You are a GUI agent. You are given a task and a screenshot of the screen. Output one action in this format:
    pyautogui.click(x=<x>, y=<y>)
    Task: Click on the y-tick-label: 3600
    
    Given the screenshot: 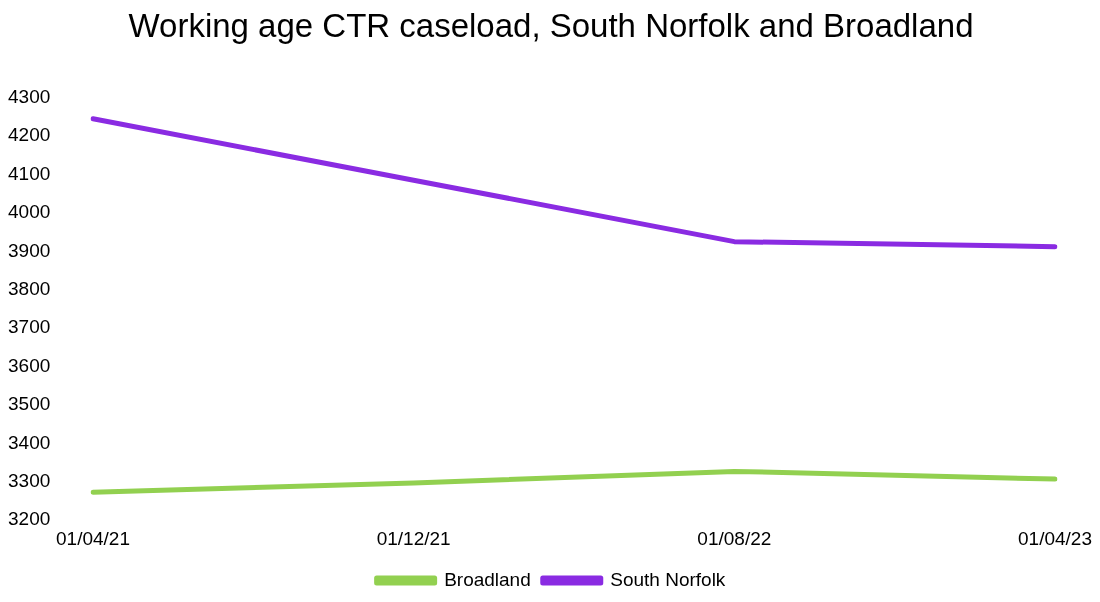 What is the action you would take?
    pyautogui.click(x=29, y=365)
    